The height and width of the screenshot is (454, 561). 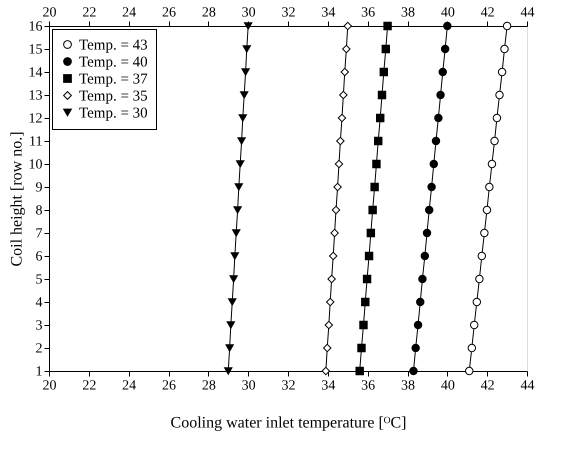 I want to click on y-tick-label: 6, so click(x=39, y=257).